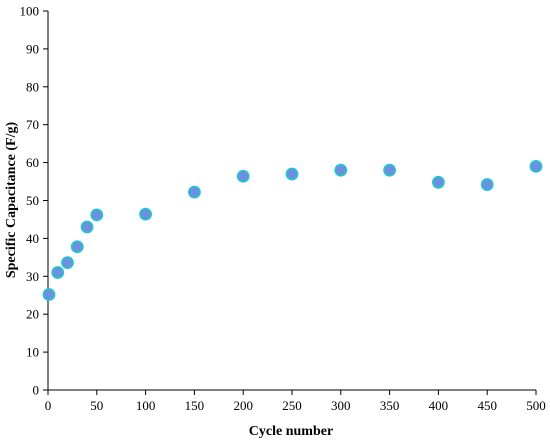 Image resolution: width=550 pixels, height=441 pixels. Describe the element at coordinates (30, 11) in the screenshot. I see `y-tick-label: 100` at that location.